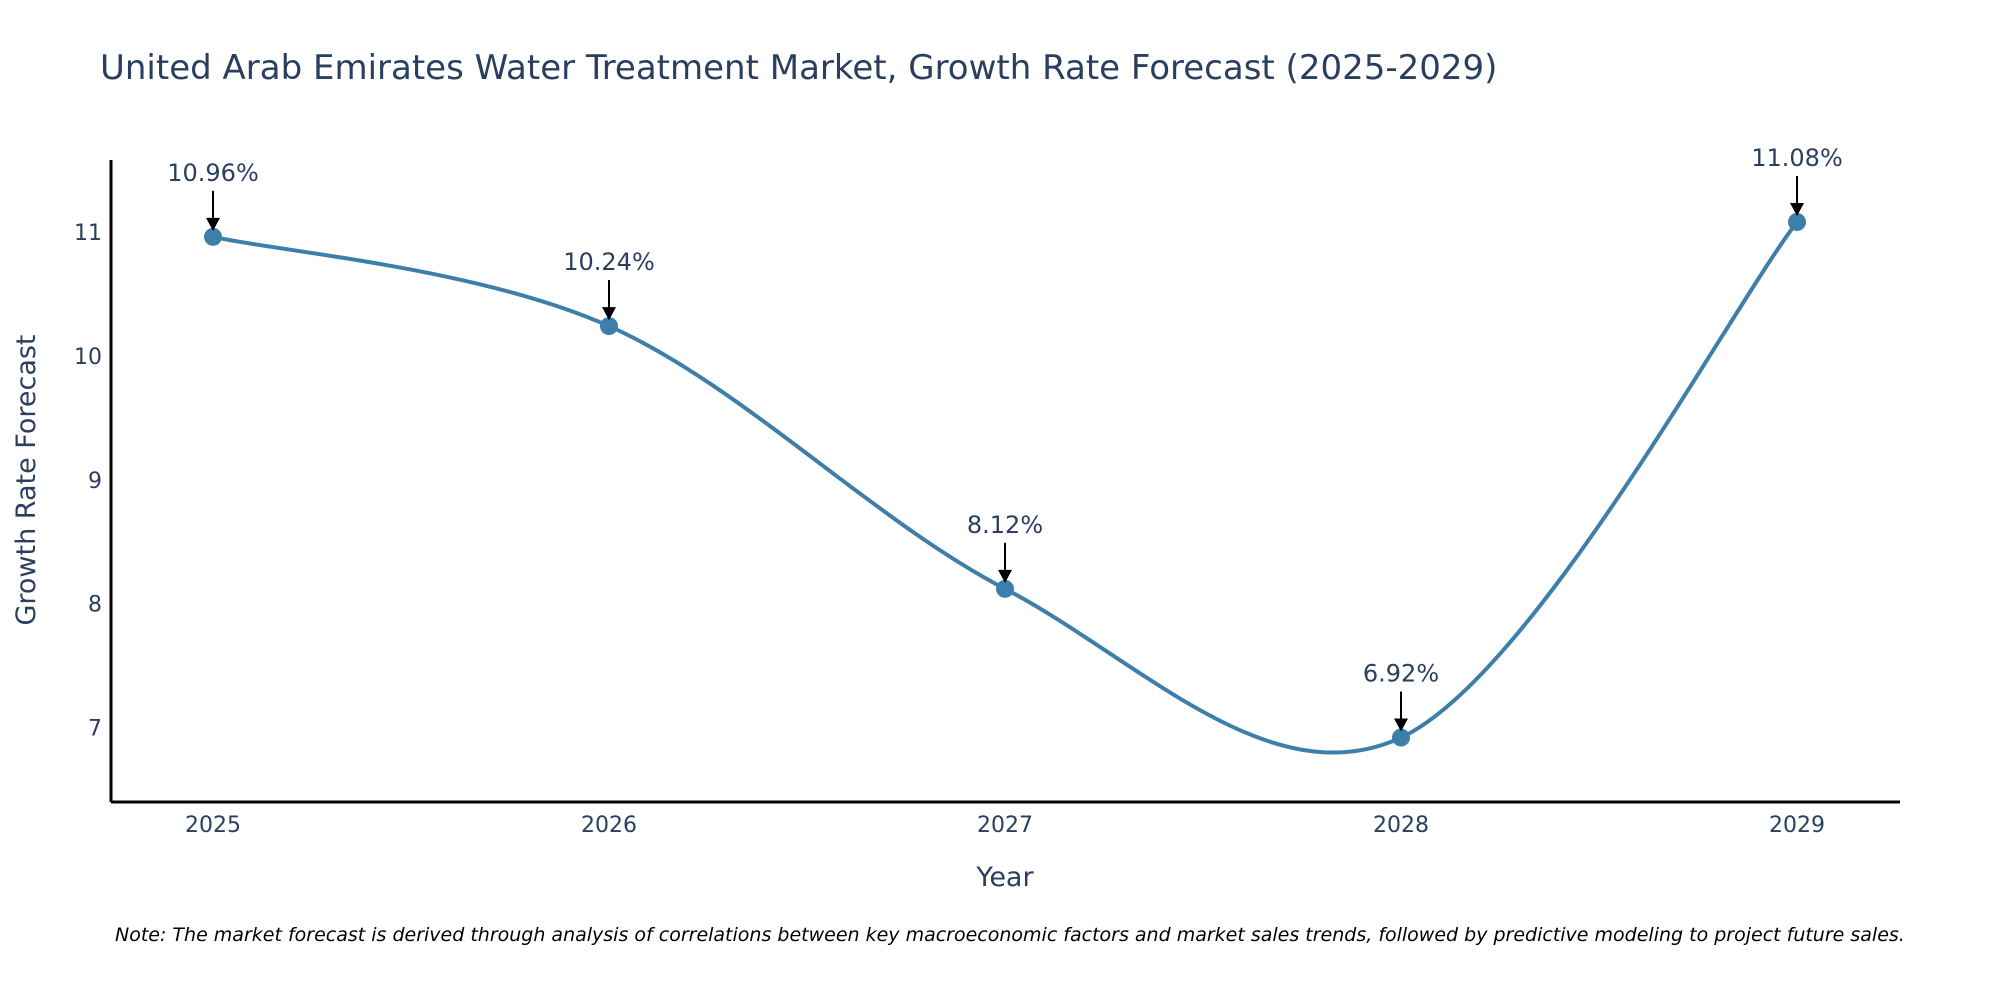 This screenshot has height=1000, width=2000. I want to click on x-tick-label: 2027, so click(1005, 825).